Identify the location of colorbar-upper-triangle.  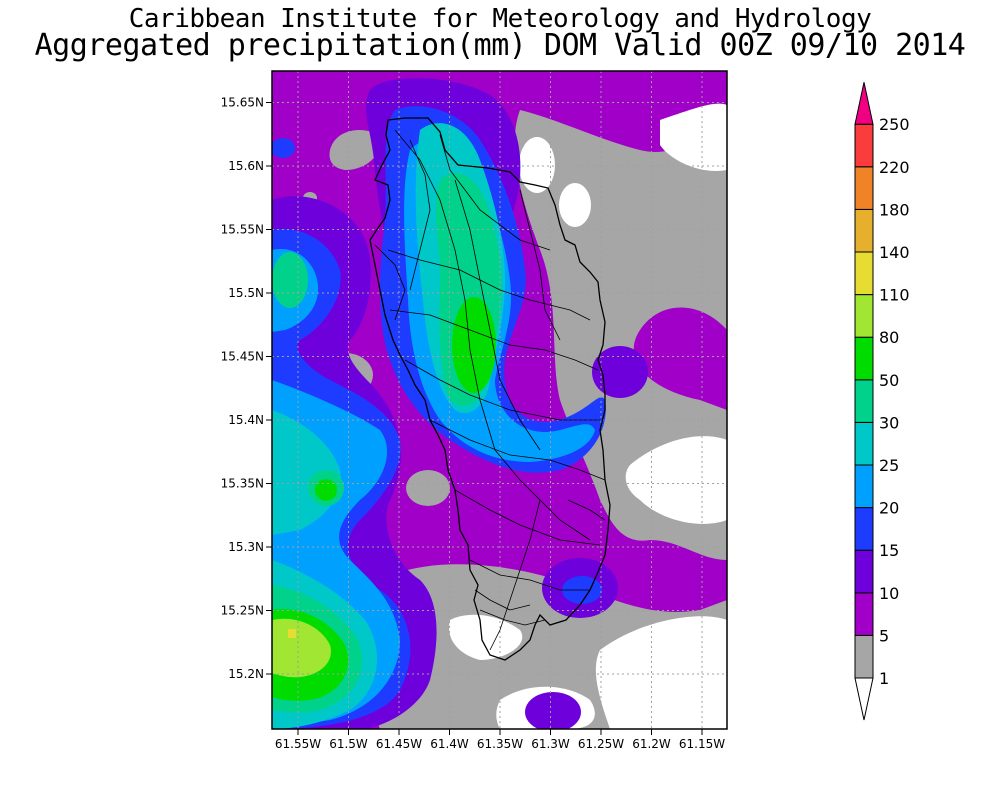
(864, 103).